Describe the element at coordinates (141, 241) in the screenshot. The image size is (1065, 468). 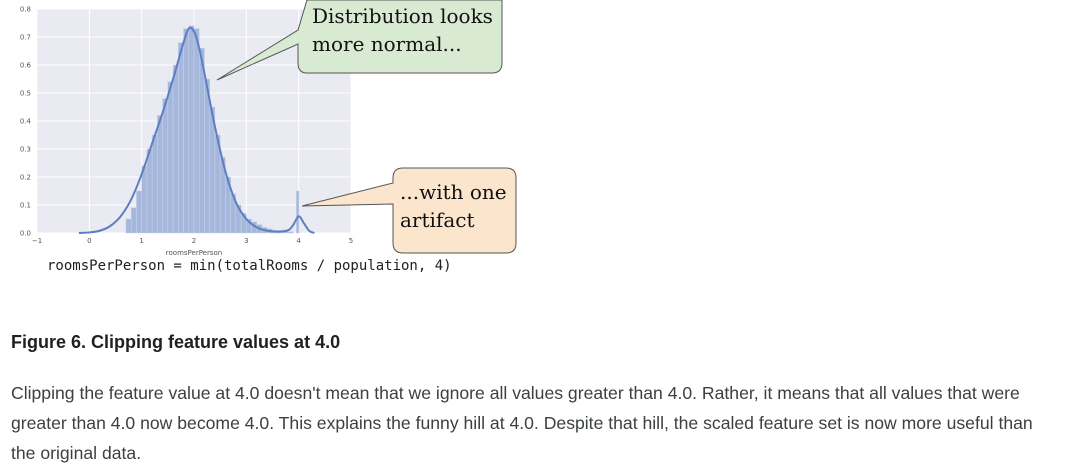
I see `x-tick-label: 1` at that location.